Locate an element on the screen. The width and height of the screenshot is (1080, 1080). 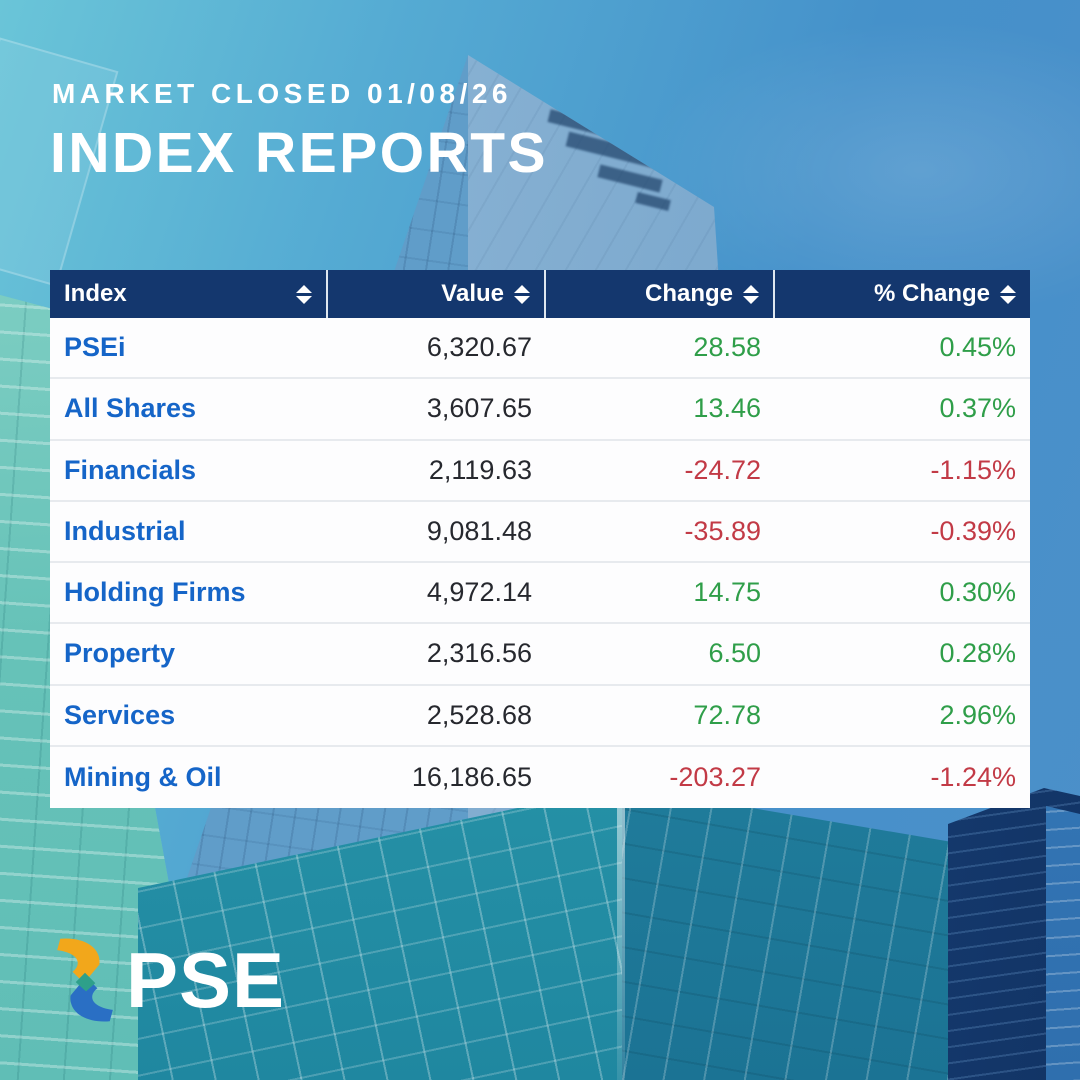
table-row: All Shares 3,607.65 13.46 0.37% is located at coordinates (540, 410).